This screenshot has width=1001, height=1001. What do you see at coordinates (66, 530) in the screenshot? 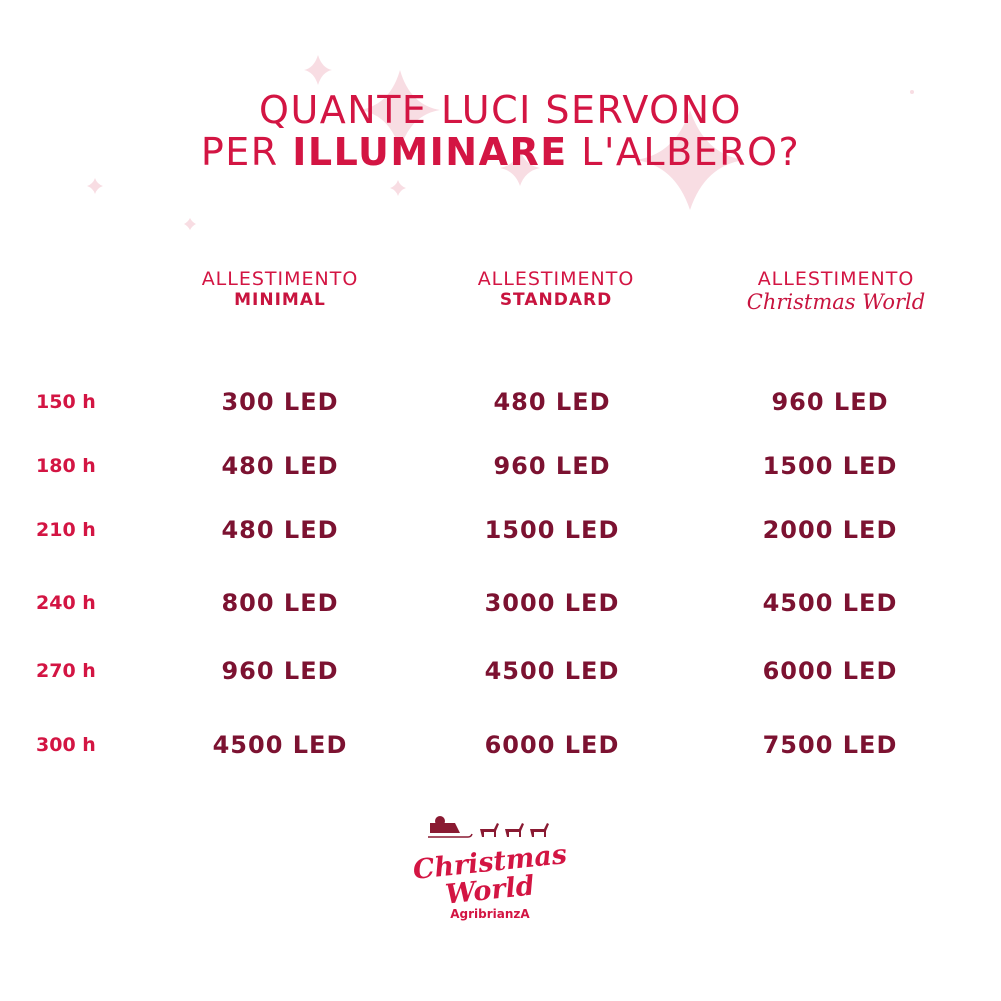
I see `row-height-label: 210 h` at bounding box center [66, 530].